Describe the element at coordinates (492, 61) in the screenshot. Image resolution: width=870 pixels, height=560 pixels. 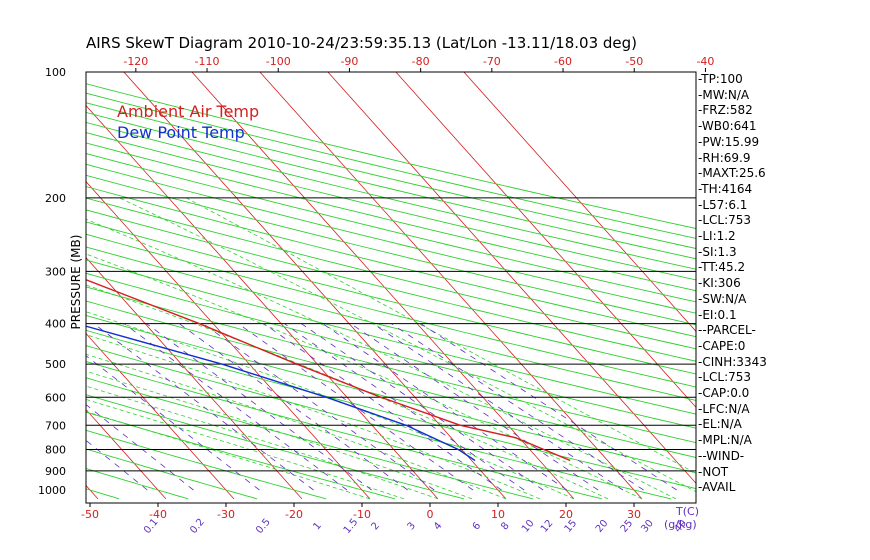
I see `top-temperature-tick-label: -70` at that location.